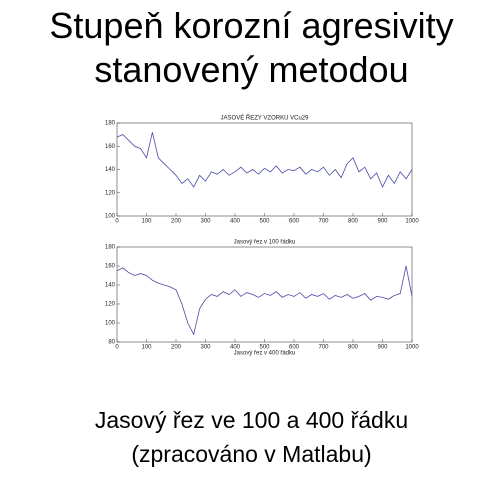  What do you see at coordinates (251, 420) in the screenshot?
I see `caption: Jasový řez ve 100 a 400 řádku` at bounding box center [251, 420].